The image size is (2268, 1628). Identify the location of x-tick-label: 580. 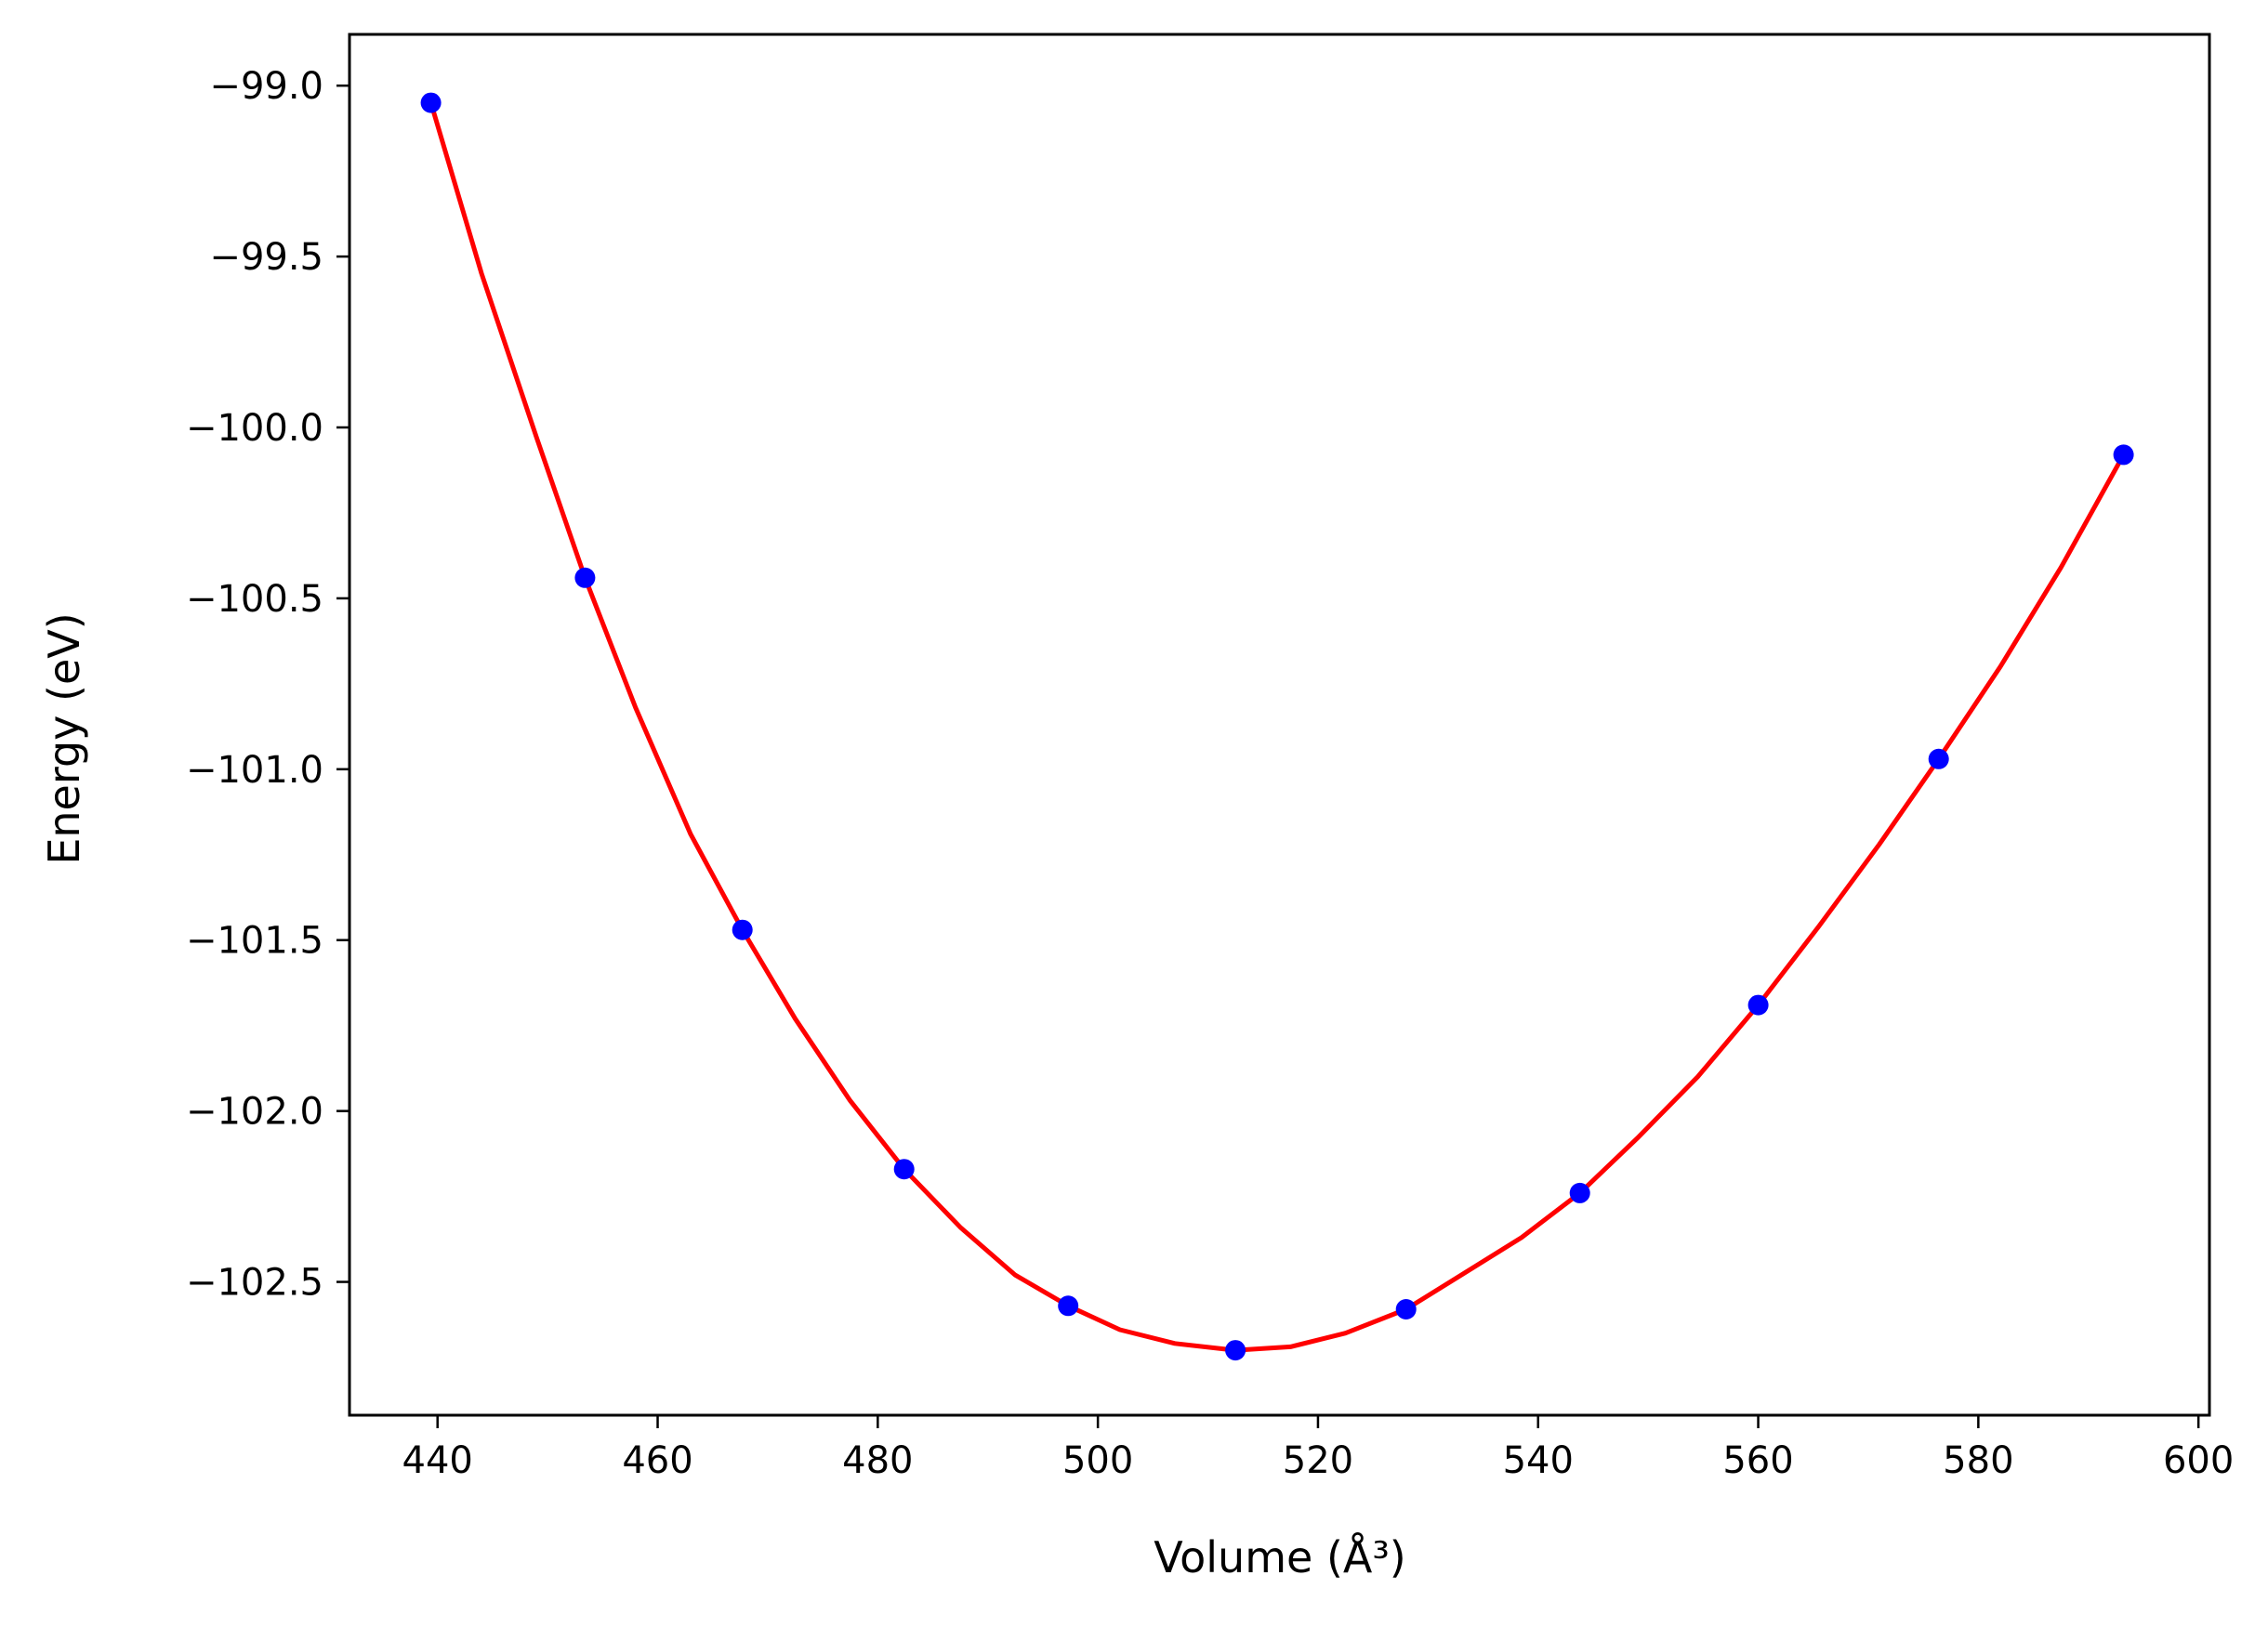
(1978, 1460).